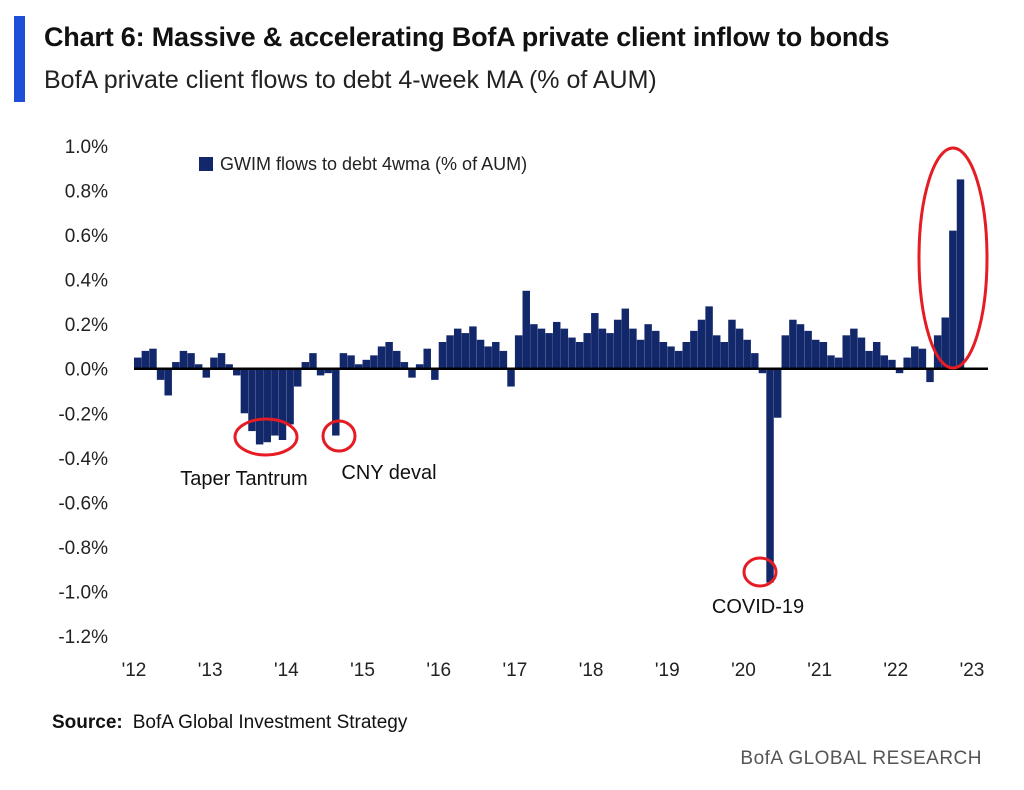  Describe the element at coordinates (87, 722) in the screenshot. I see `source-label: Source:` at that location.